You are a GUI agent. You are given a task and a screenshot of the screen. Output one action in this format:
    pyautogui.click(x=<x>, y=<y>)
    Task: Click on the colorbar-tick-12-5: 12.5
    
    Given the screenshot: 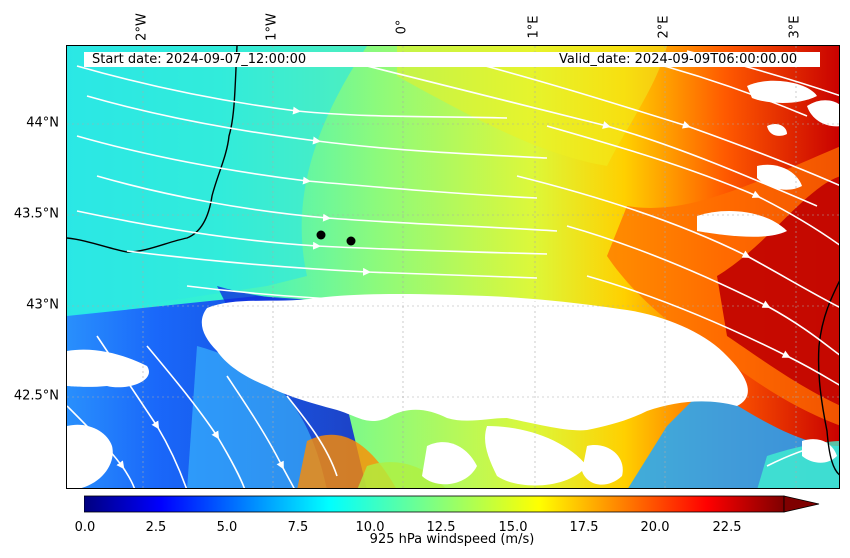 What is the action you would take?
    pyautogui.click(x=441, y=527)
    